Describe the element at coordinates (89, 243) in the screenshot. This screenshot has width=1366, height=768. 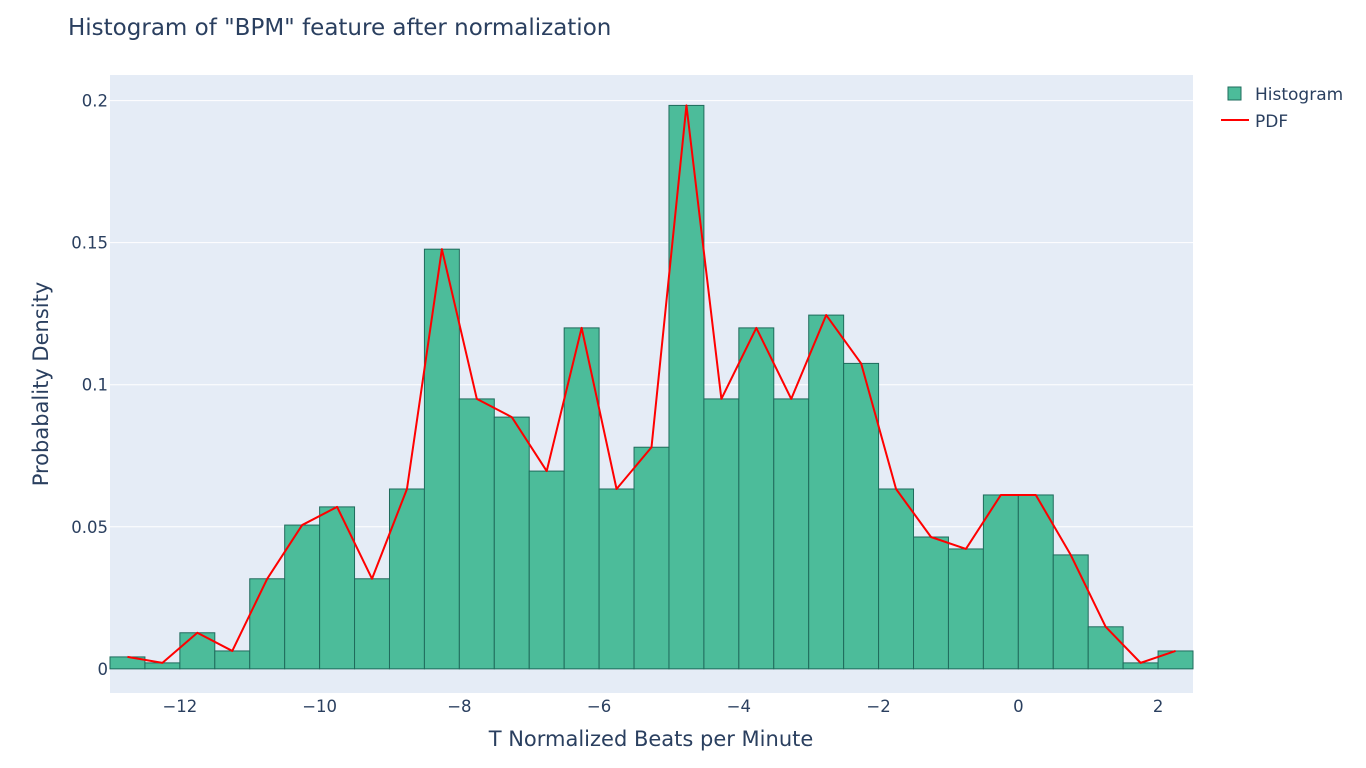
I see `y-tick-label: 0.15` at that location.